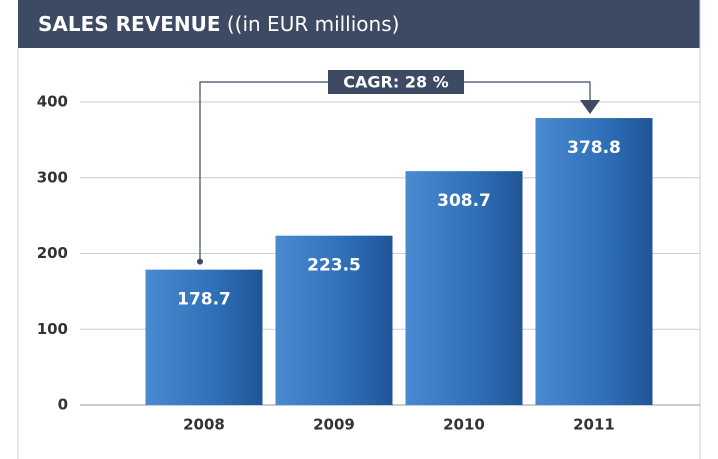 This screenshot has width=718, height=459. I want to click on annotation-dot, so click(200, 261).